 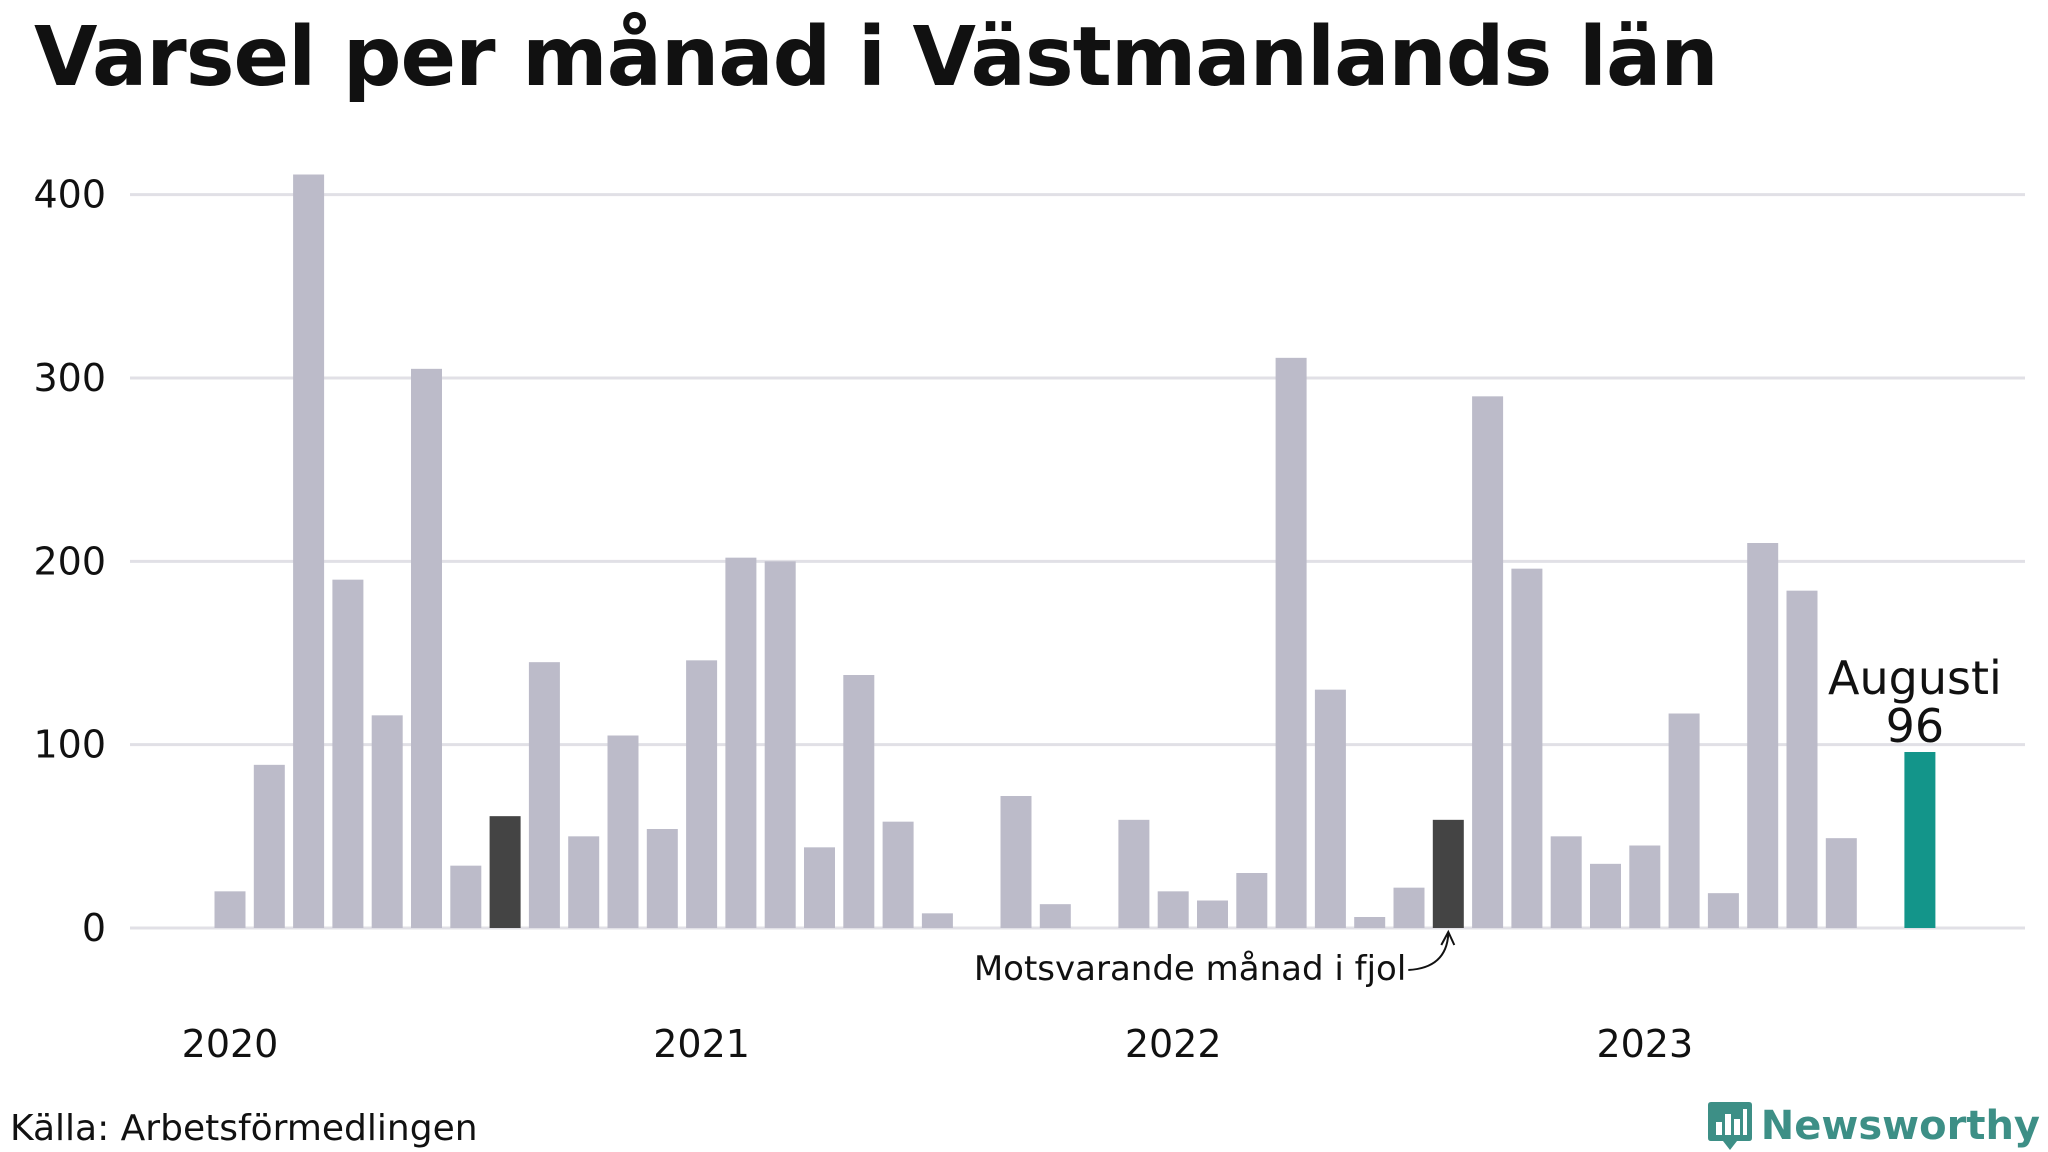 What do you see at coordinates (1173, 1044) in the screenshot?
I see `x-year-label-2022: 2022` at bounding box center [1173, 1044].